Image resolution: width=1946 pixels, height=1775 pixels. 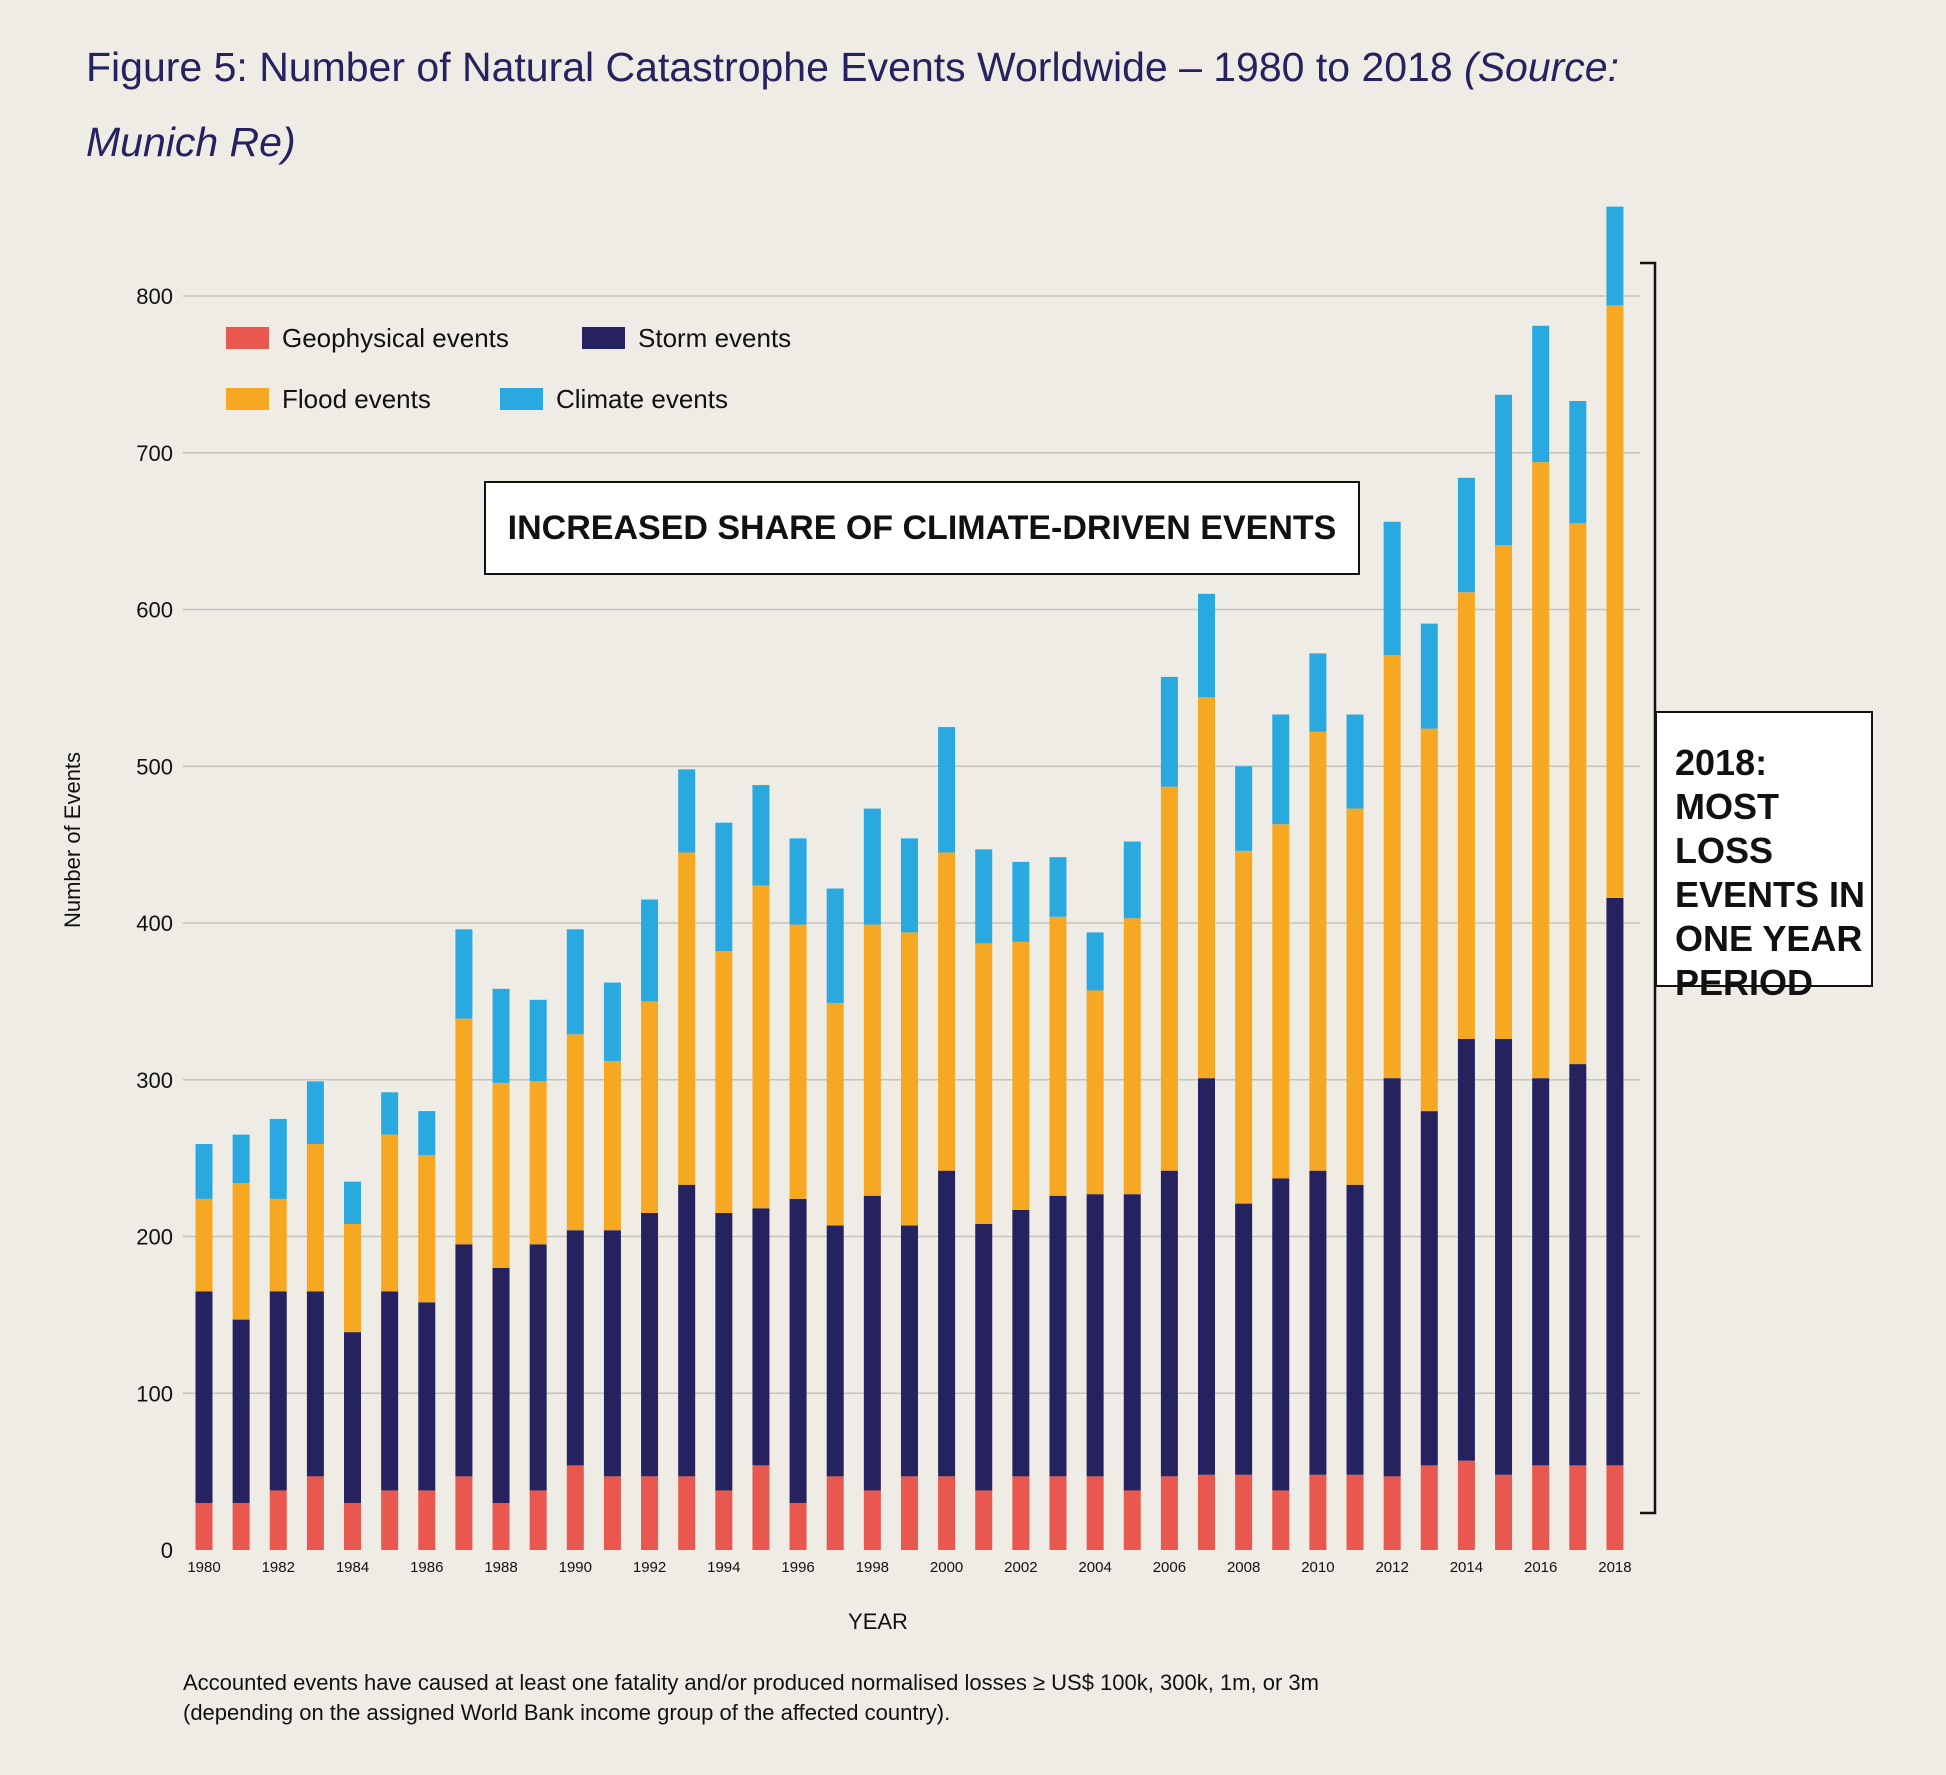 I want to click on bar-geophysical-1986, so click(x=427, y=1520).